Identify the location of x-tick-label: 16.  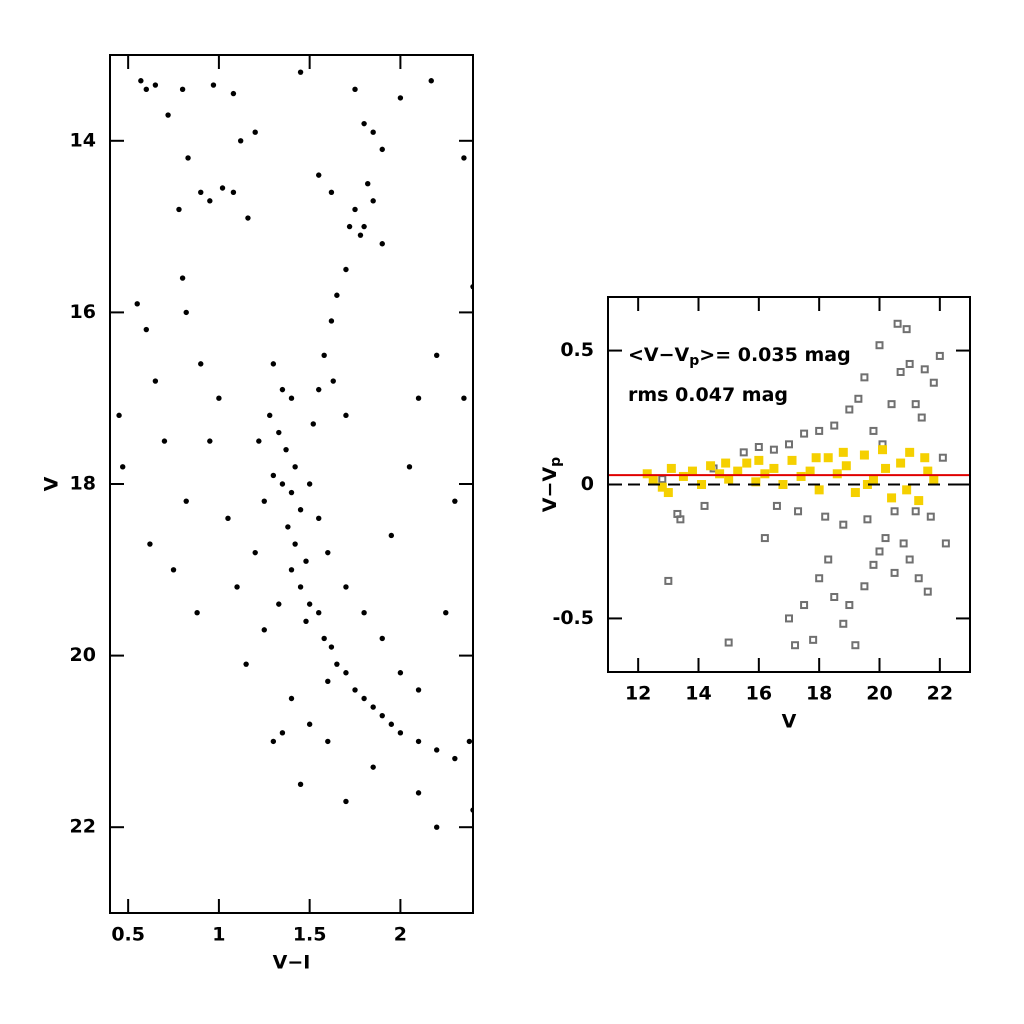
(759, 694).